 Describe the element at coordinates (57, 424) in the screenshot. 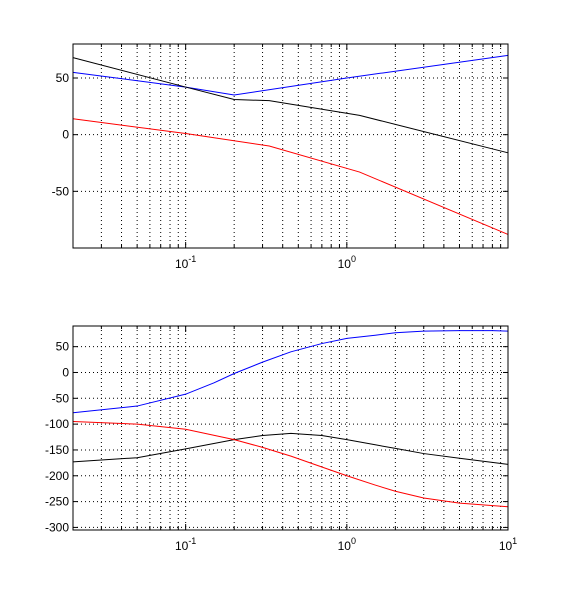

I see `y-tick-label: -100` at that location.